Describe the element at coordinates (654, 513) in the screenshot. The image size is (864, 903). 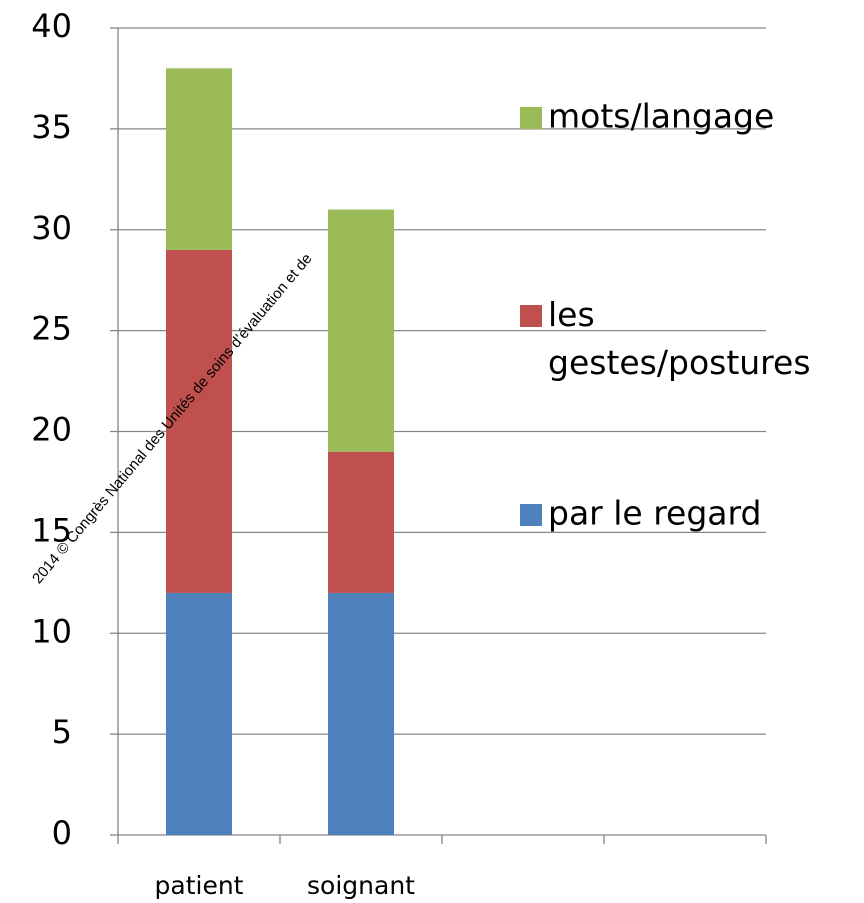
I see `legend-label: par le regard` at that location.